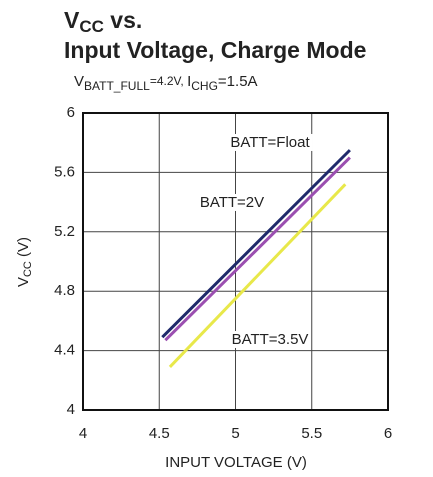 Image resolution: width=433 pixels, height=477 pixels. Describe the element at coordinates (64, 231) in the screenshot. I see `y-tick-label: 5.2` at that location.